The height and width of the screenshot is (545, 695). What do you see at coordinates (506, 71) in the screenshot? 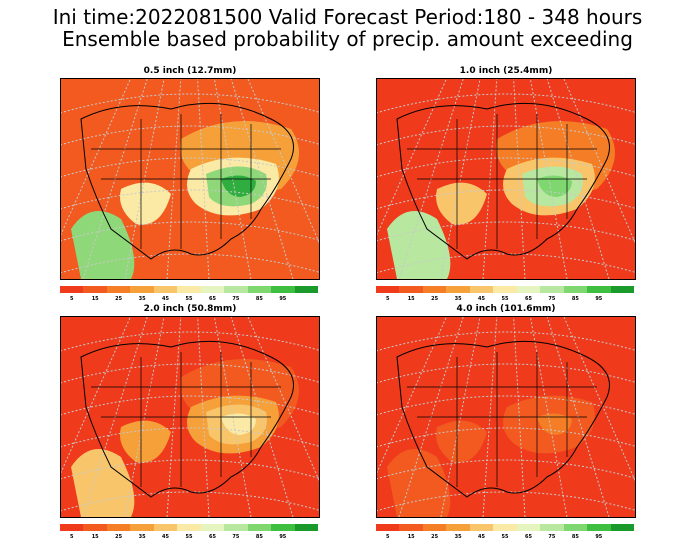
I see `panel-title: 1.0 inch (25.4mm)` at bounding box center [506, 71].